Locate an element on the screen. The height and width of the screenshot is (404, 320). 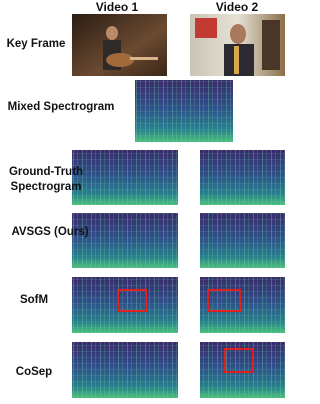
highlight-boxes is located at coordinates (185, 331).